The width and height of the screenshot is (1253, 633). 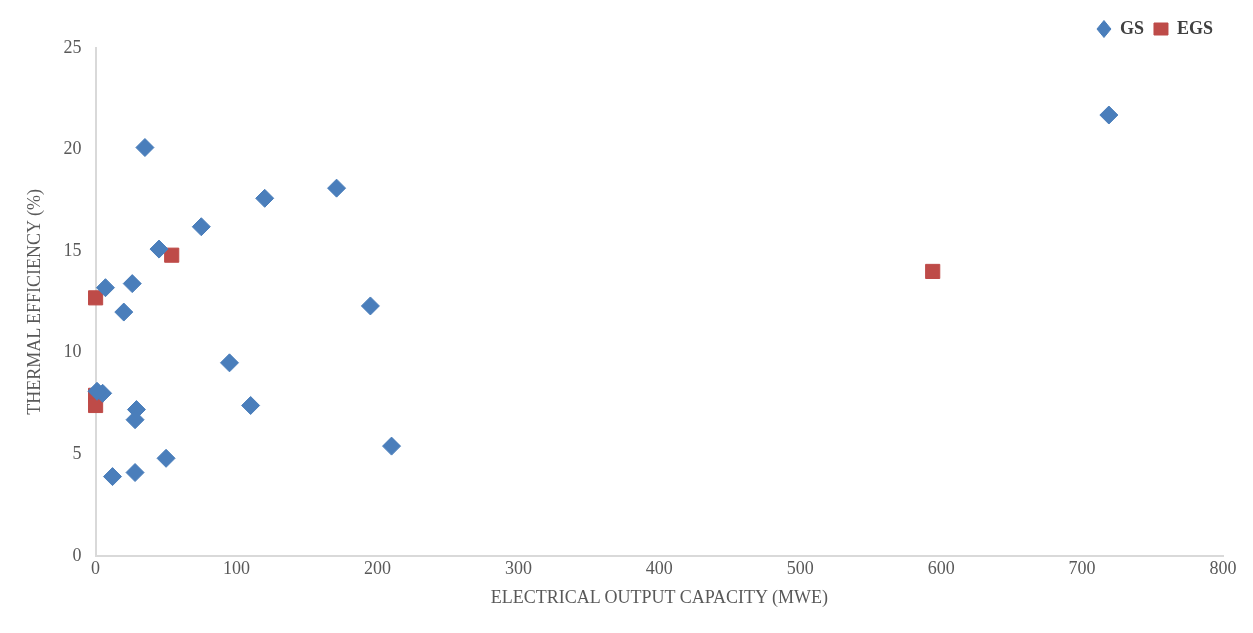 I want to click on x-axis-title: ELECTRICAL OUTPUT CAPACITY (MWE), so click(x=659, y=597).